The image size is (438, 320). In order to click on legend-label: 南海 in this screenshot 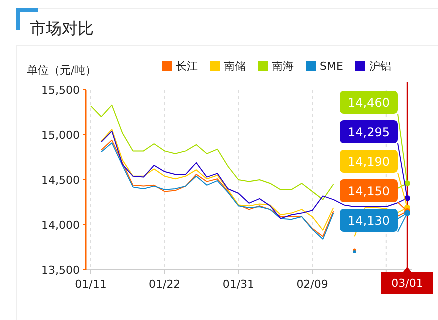, I will do `click(283, 66)`.